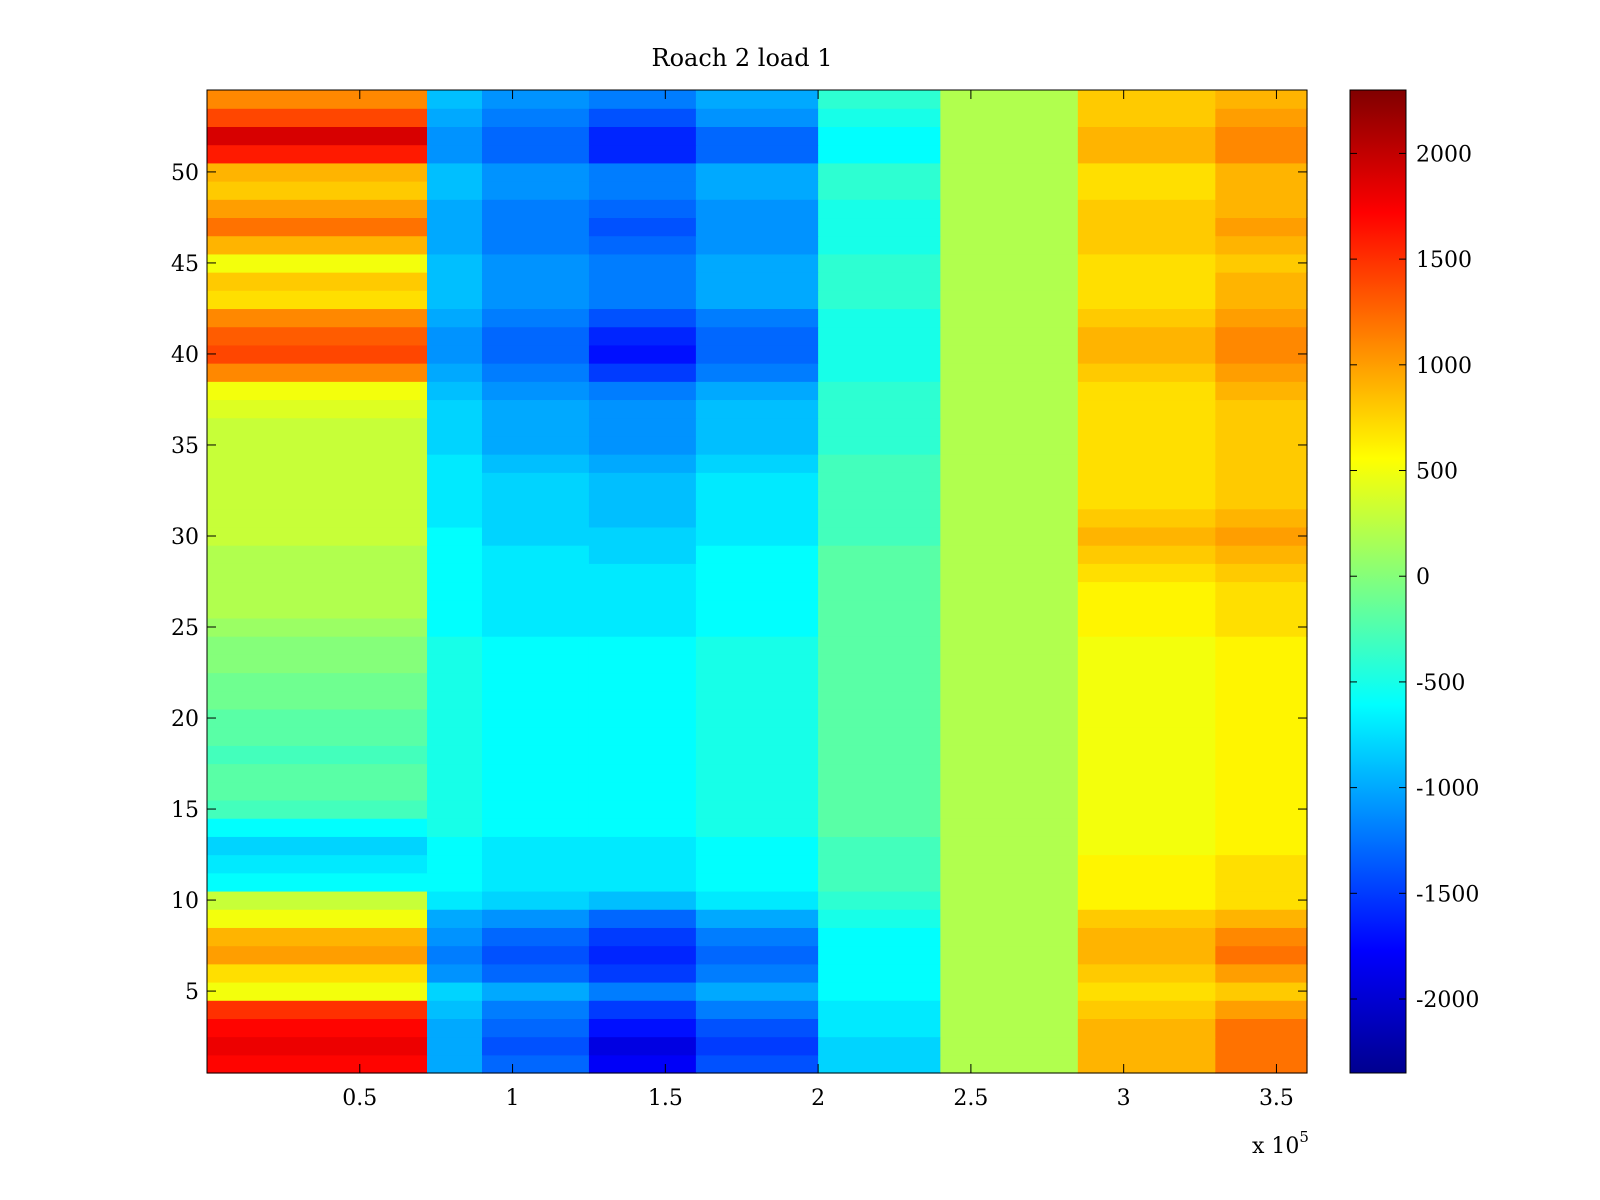  I want to click on x-axis-multiplier-exponent: 5, so click(1304, 1137).